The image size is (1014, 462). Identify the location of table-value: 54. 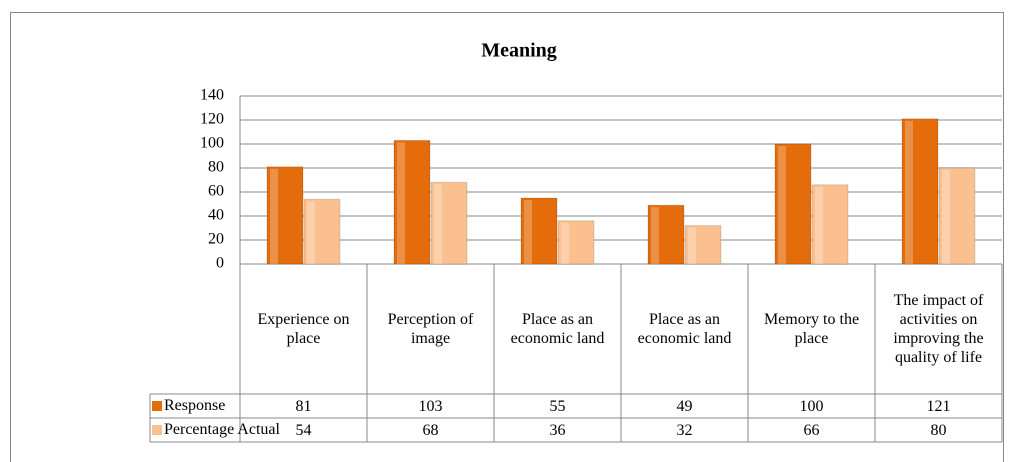
(303, 430).